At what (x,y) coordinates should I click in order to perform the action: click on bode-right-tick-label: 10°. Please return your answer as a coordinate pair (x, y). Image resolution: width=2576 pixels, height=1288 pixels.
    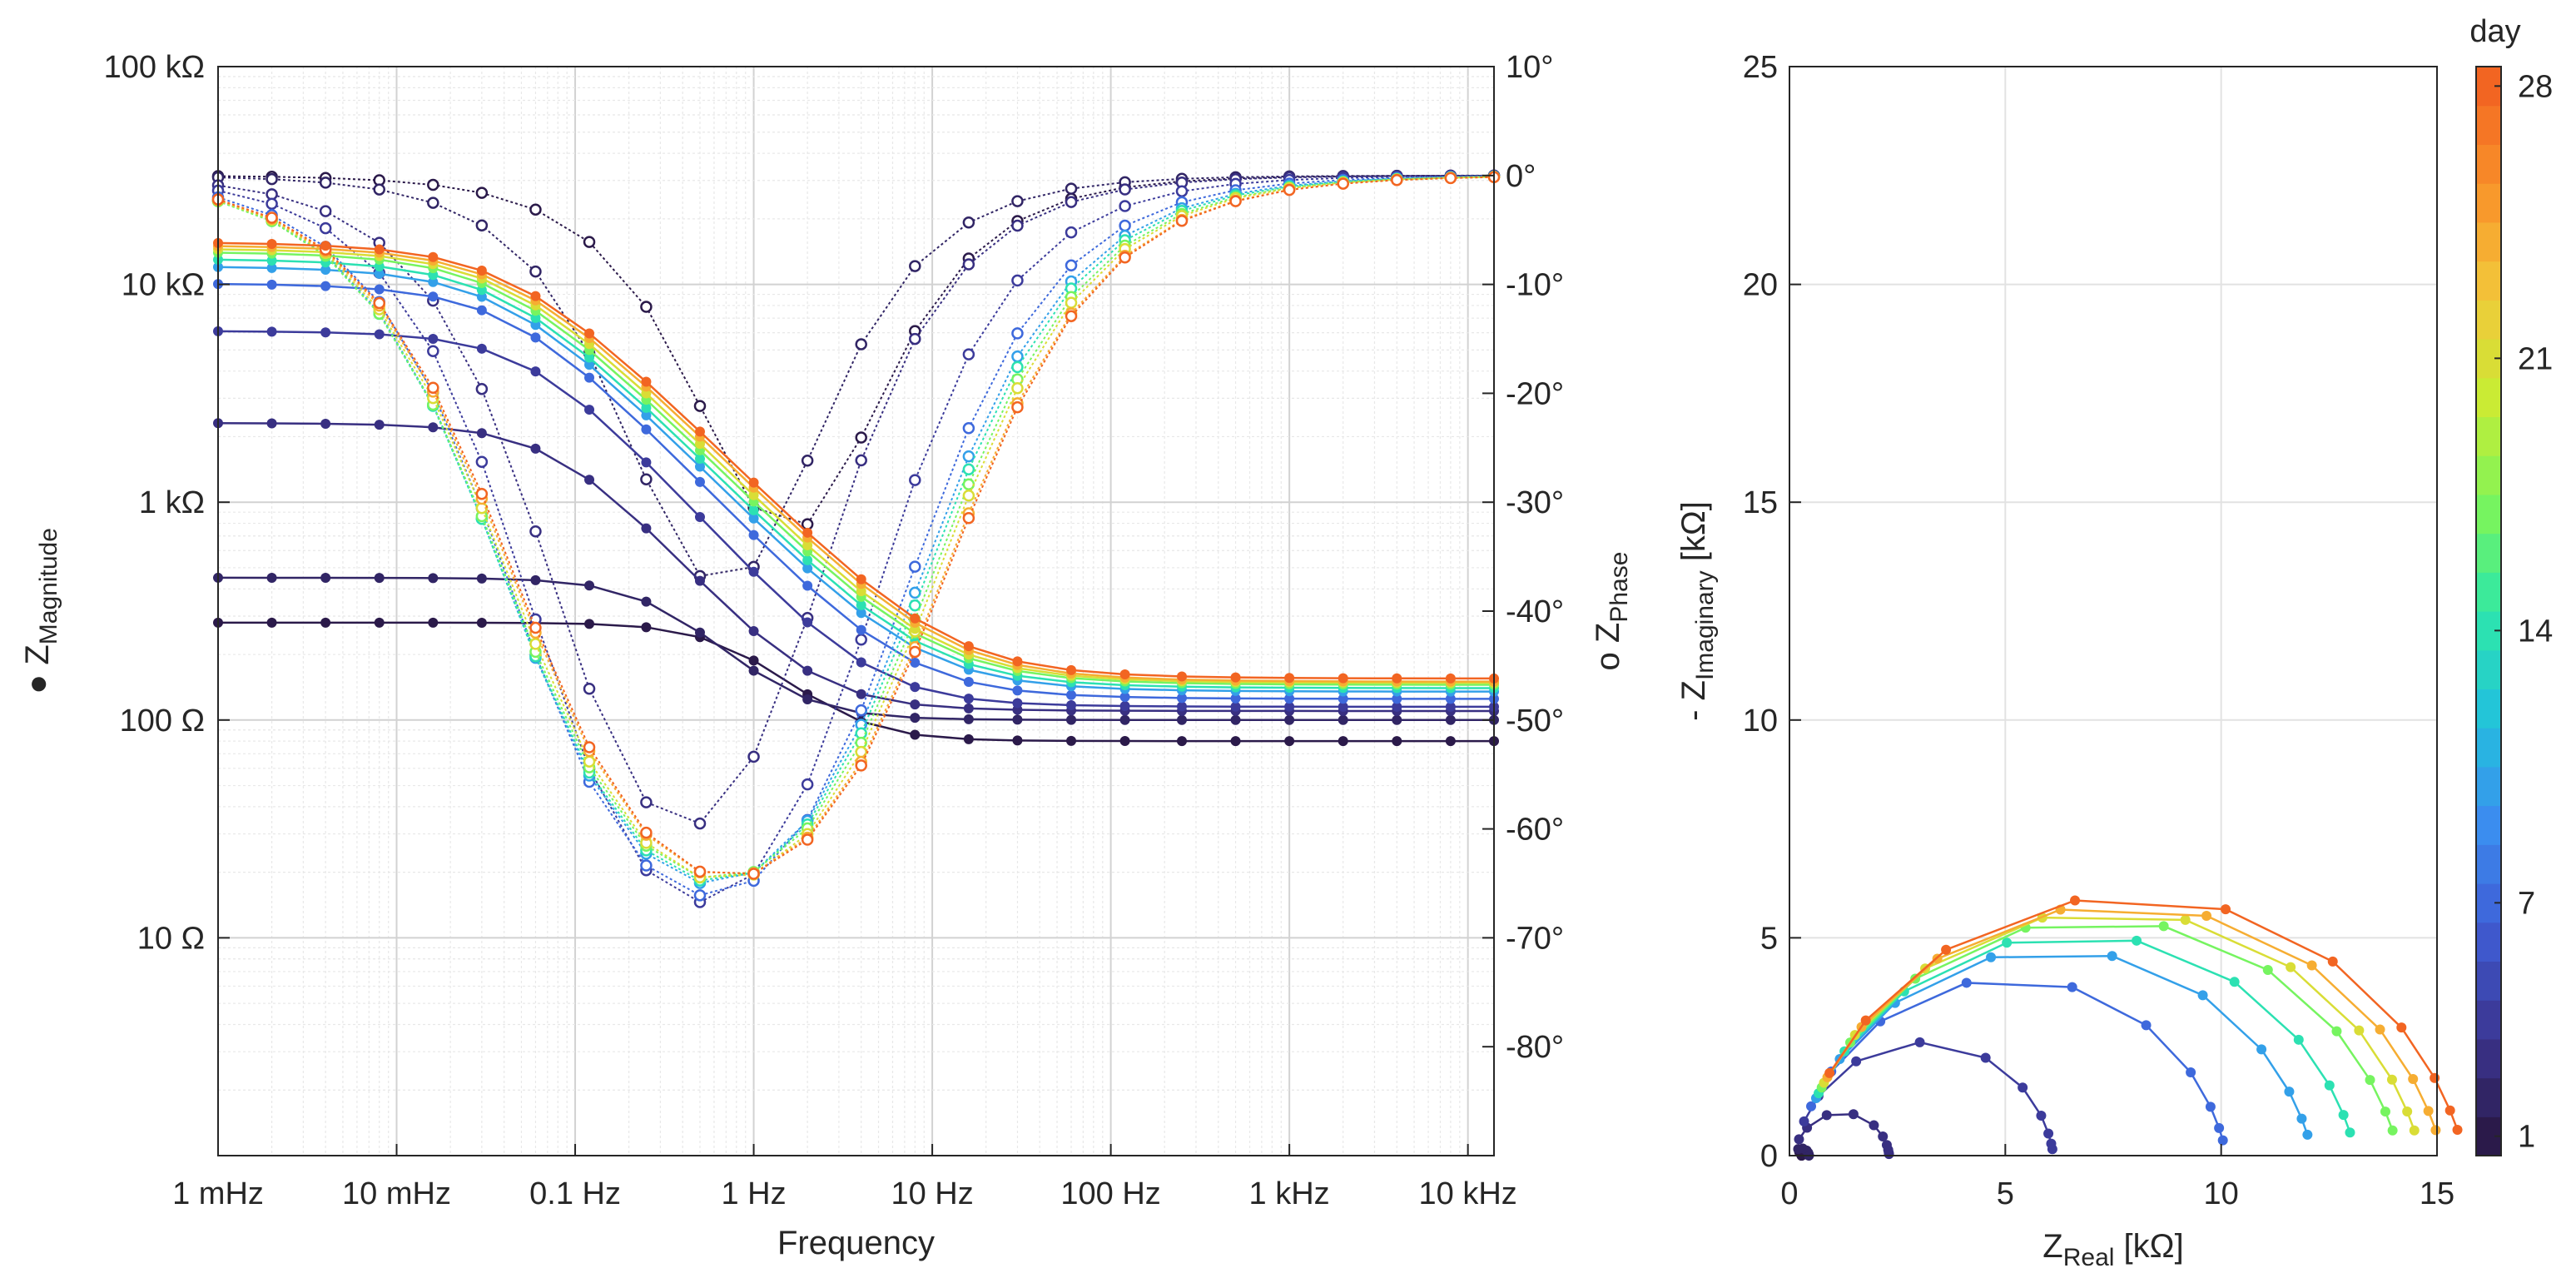
    Looking at the image, I should click on (1529, 67).